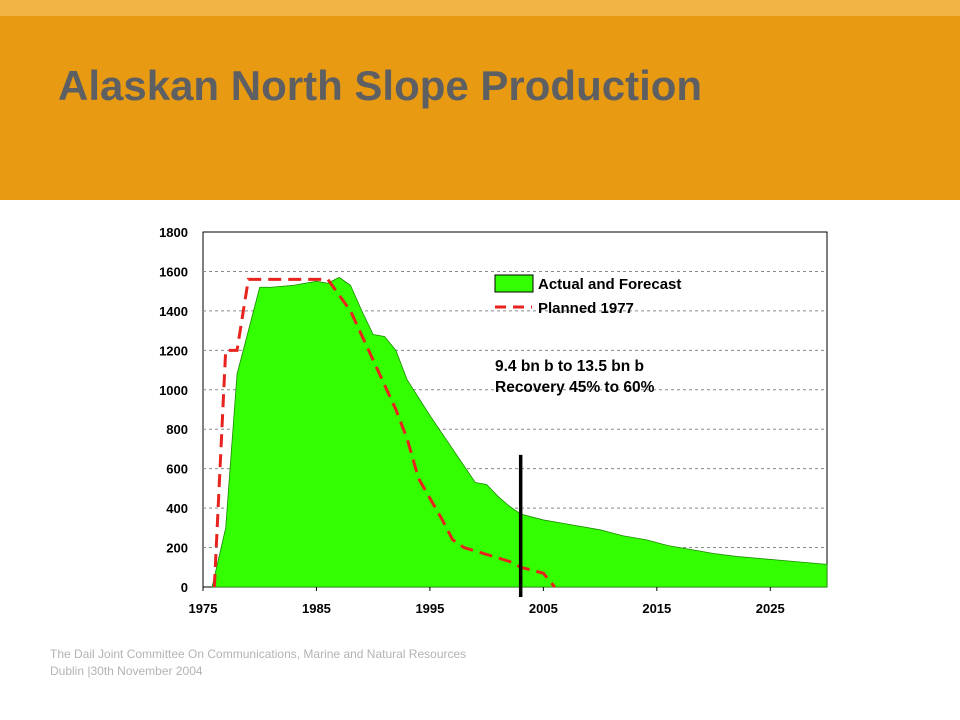 This screenshot has width=960, height=720. I want to click on legend-swatch-actual, so click(514, 283).